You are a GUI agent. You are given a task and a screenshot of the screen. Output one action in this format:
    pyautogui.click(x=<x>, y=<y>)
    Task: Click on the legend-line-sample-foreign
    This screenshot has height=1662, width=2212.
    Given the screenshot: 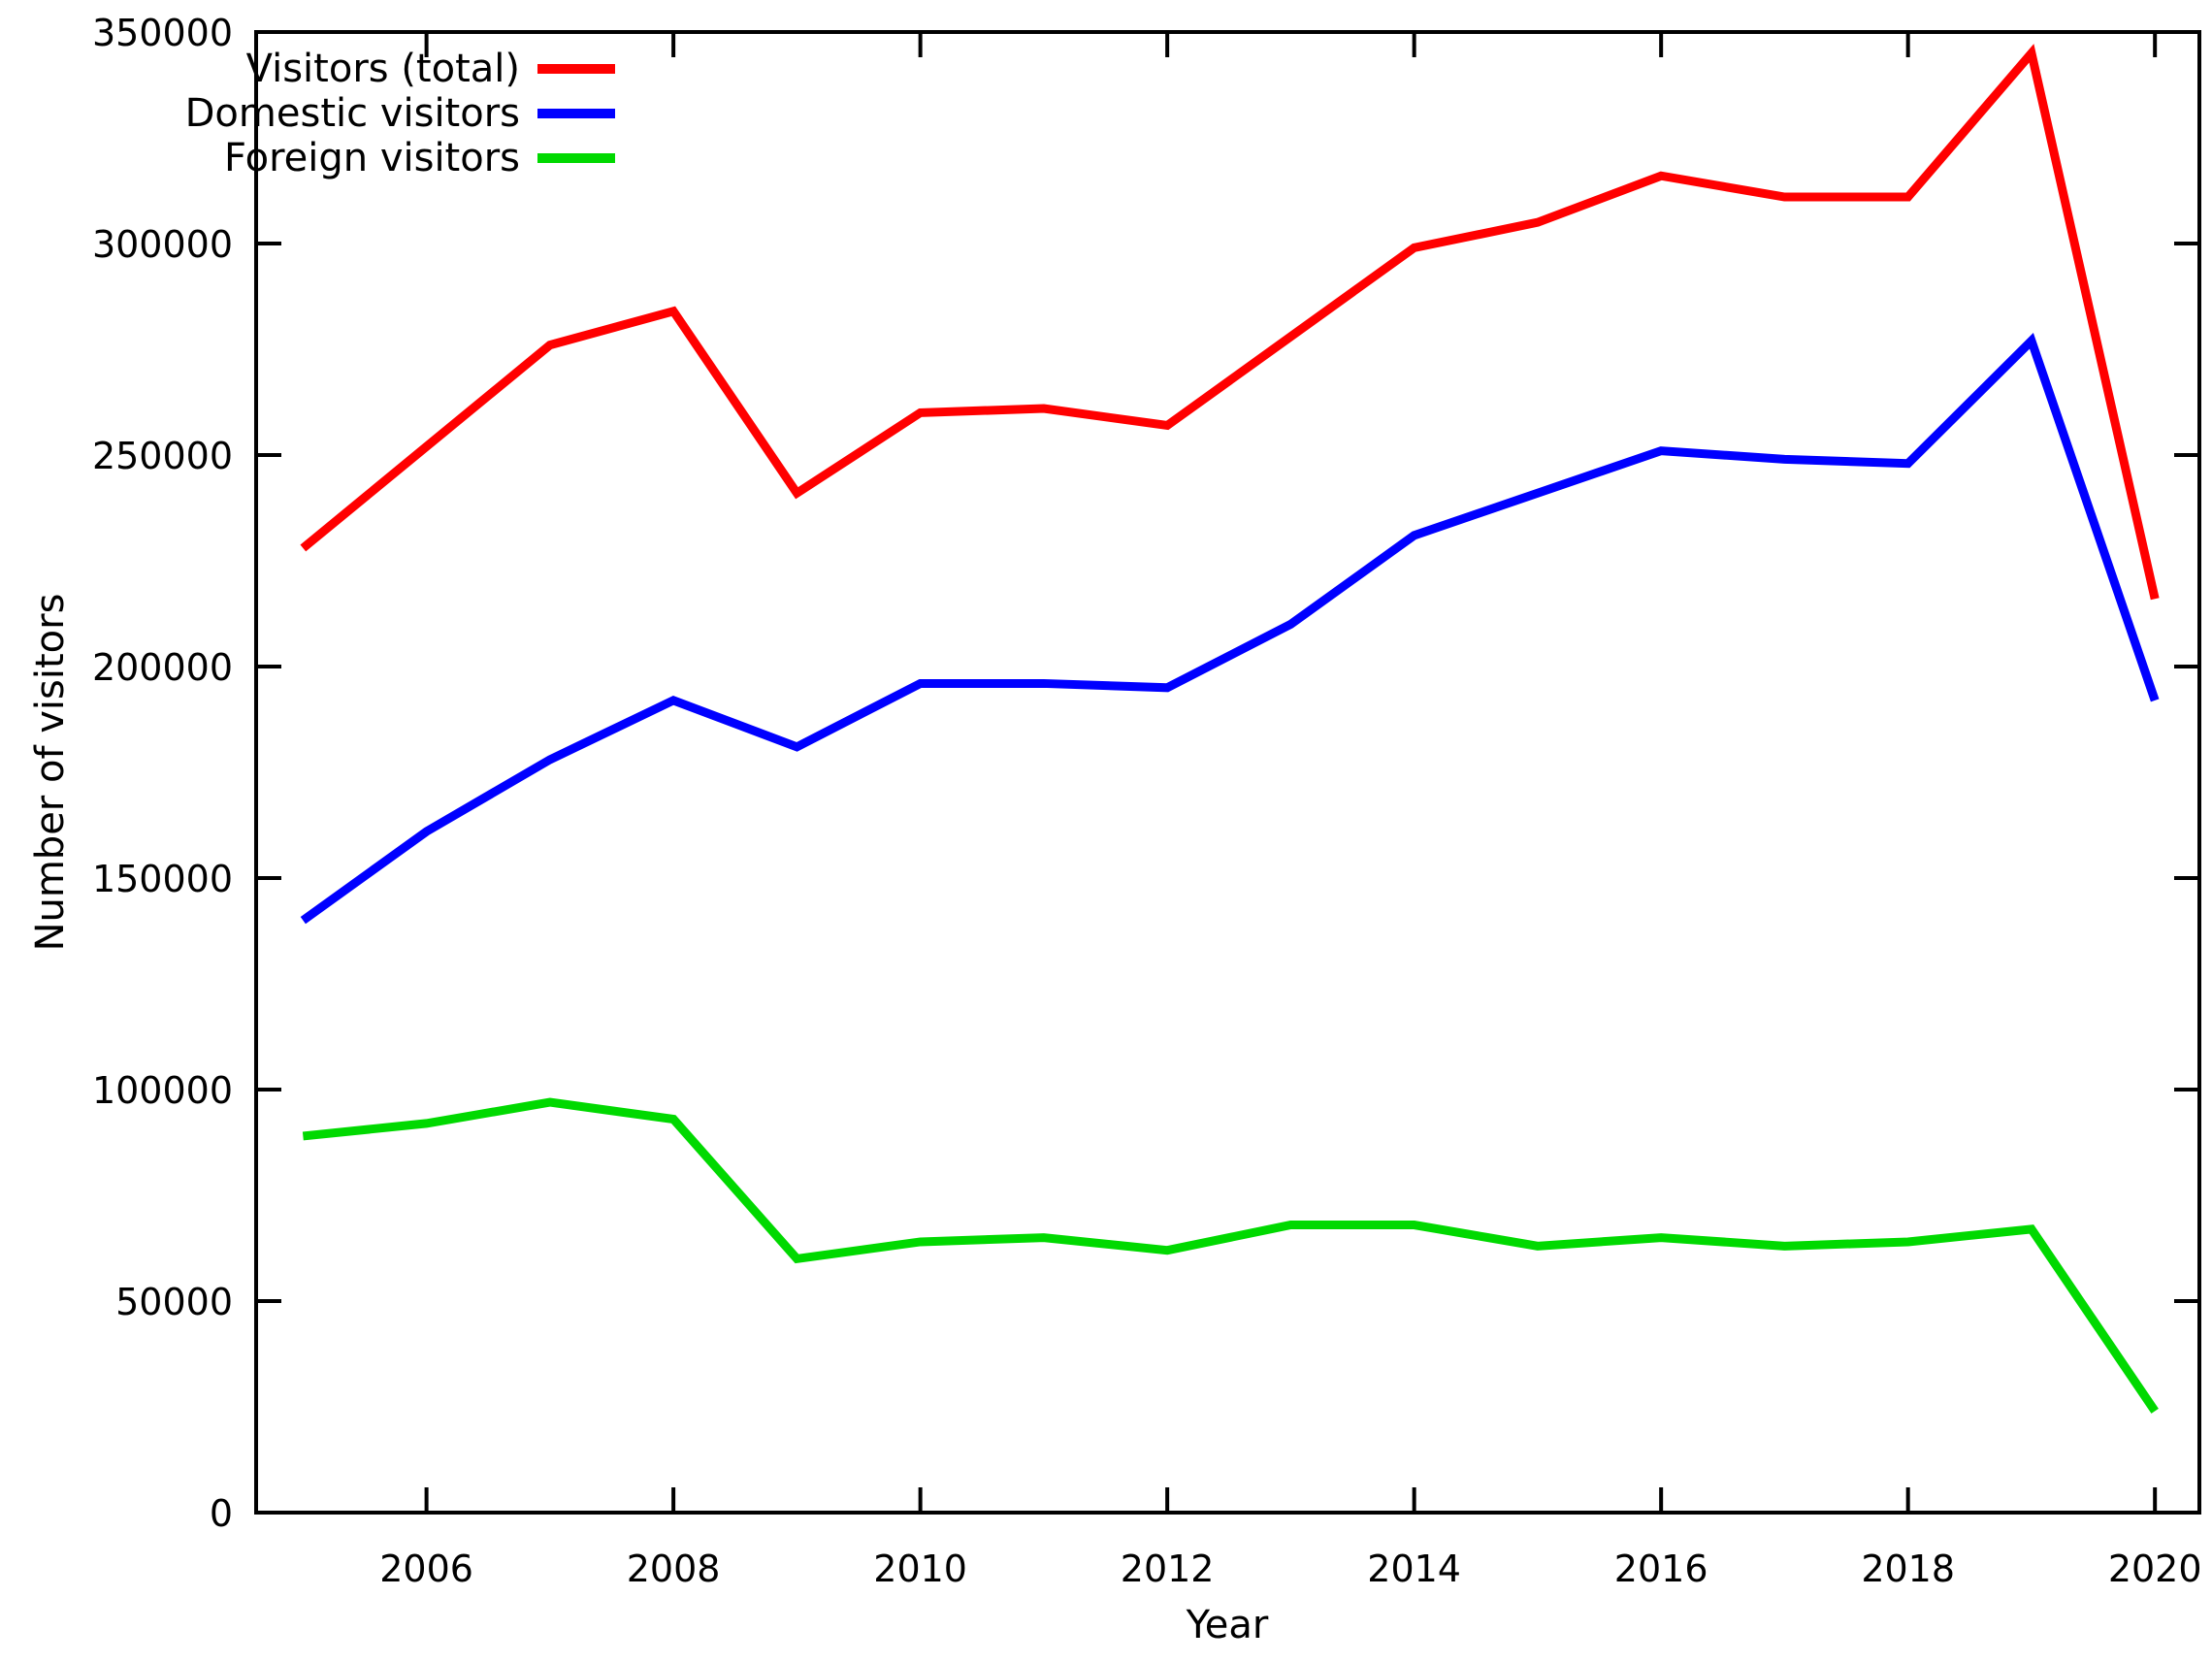 What is the action you would take?
    pyautogui.click(x=576, y=158)
    